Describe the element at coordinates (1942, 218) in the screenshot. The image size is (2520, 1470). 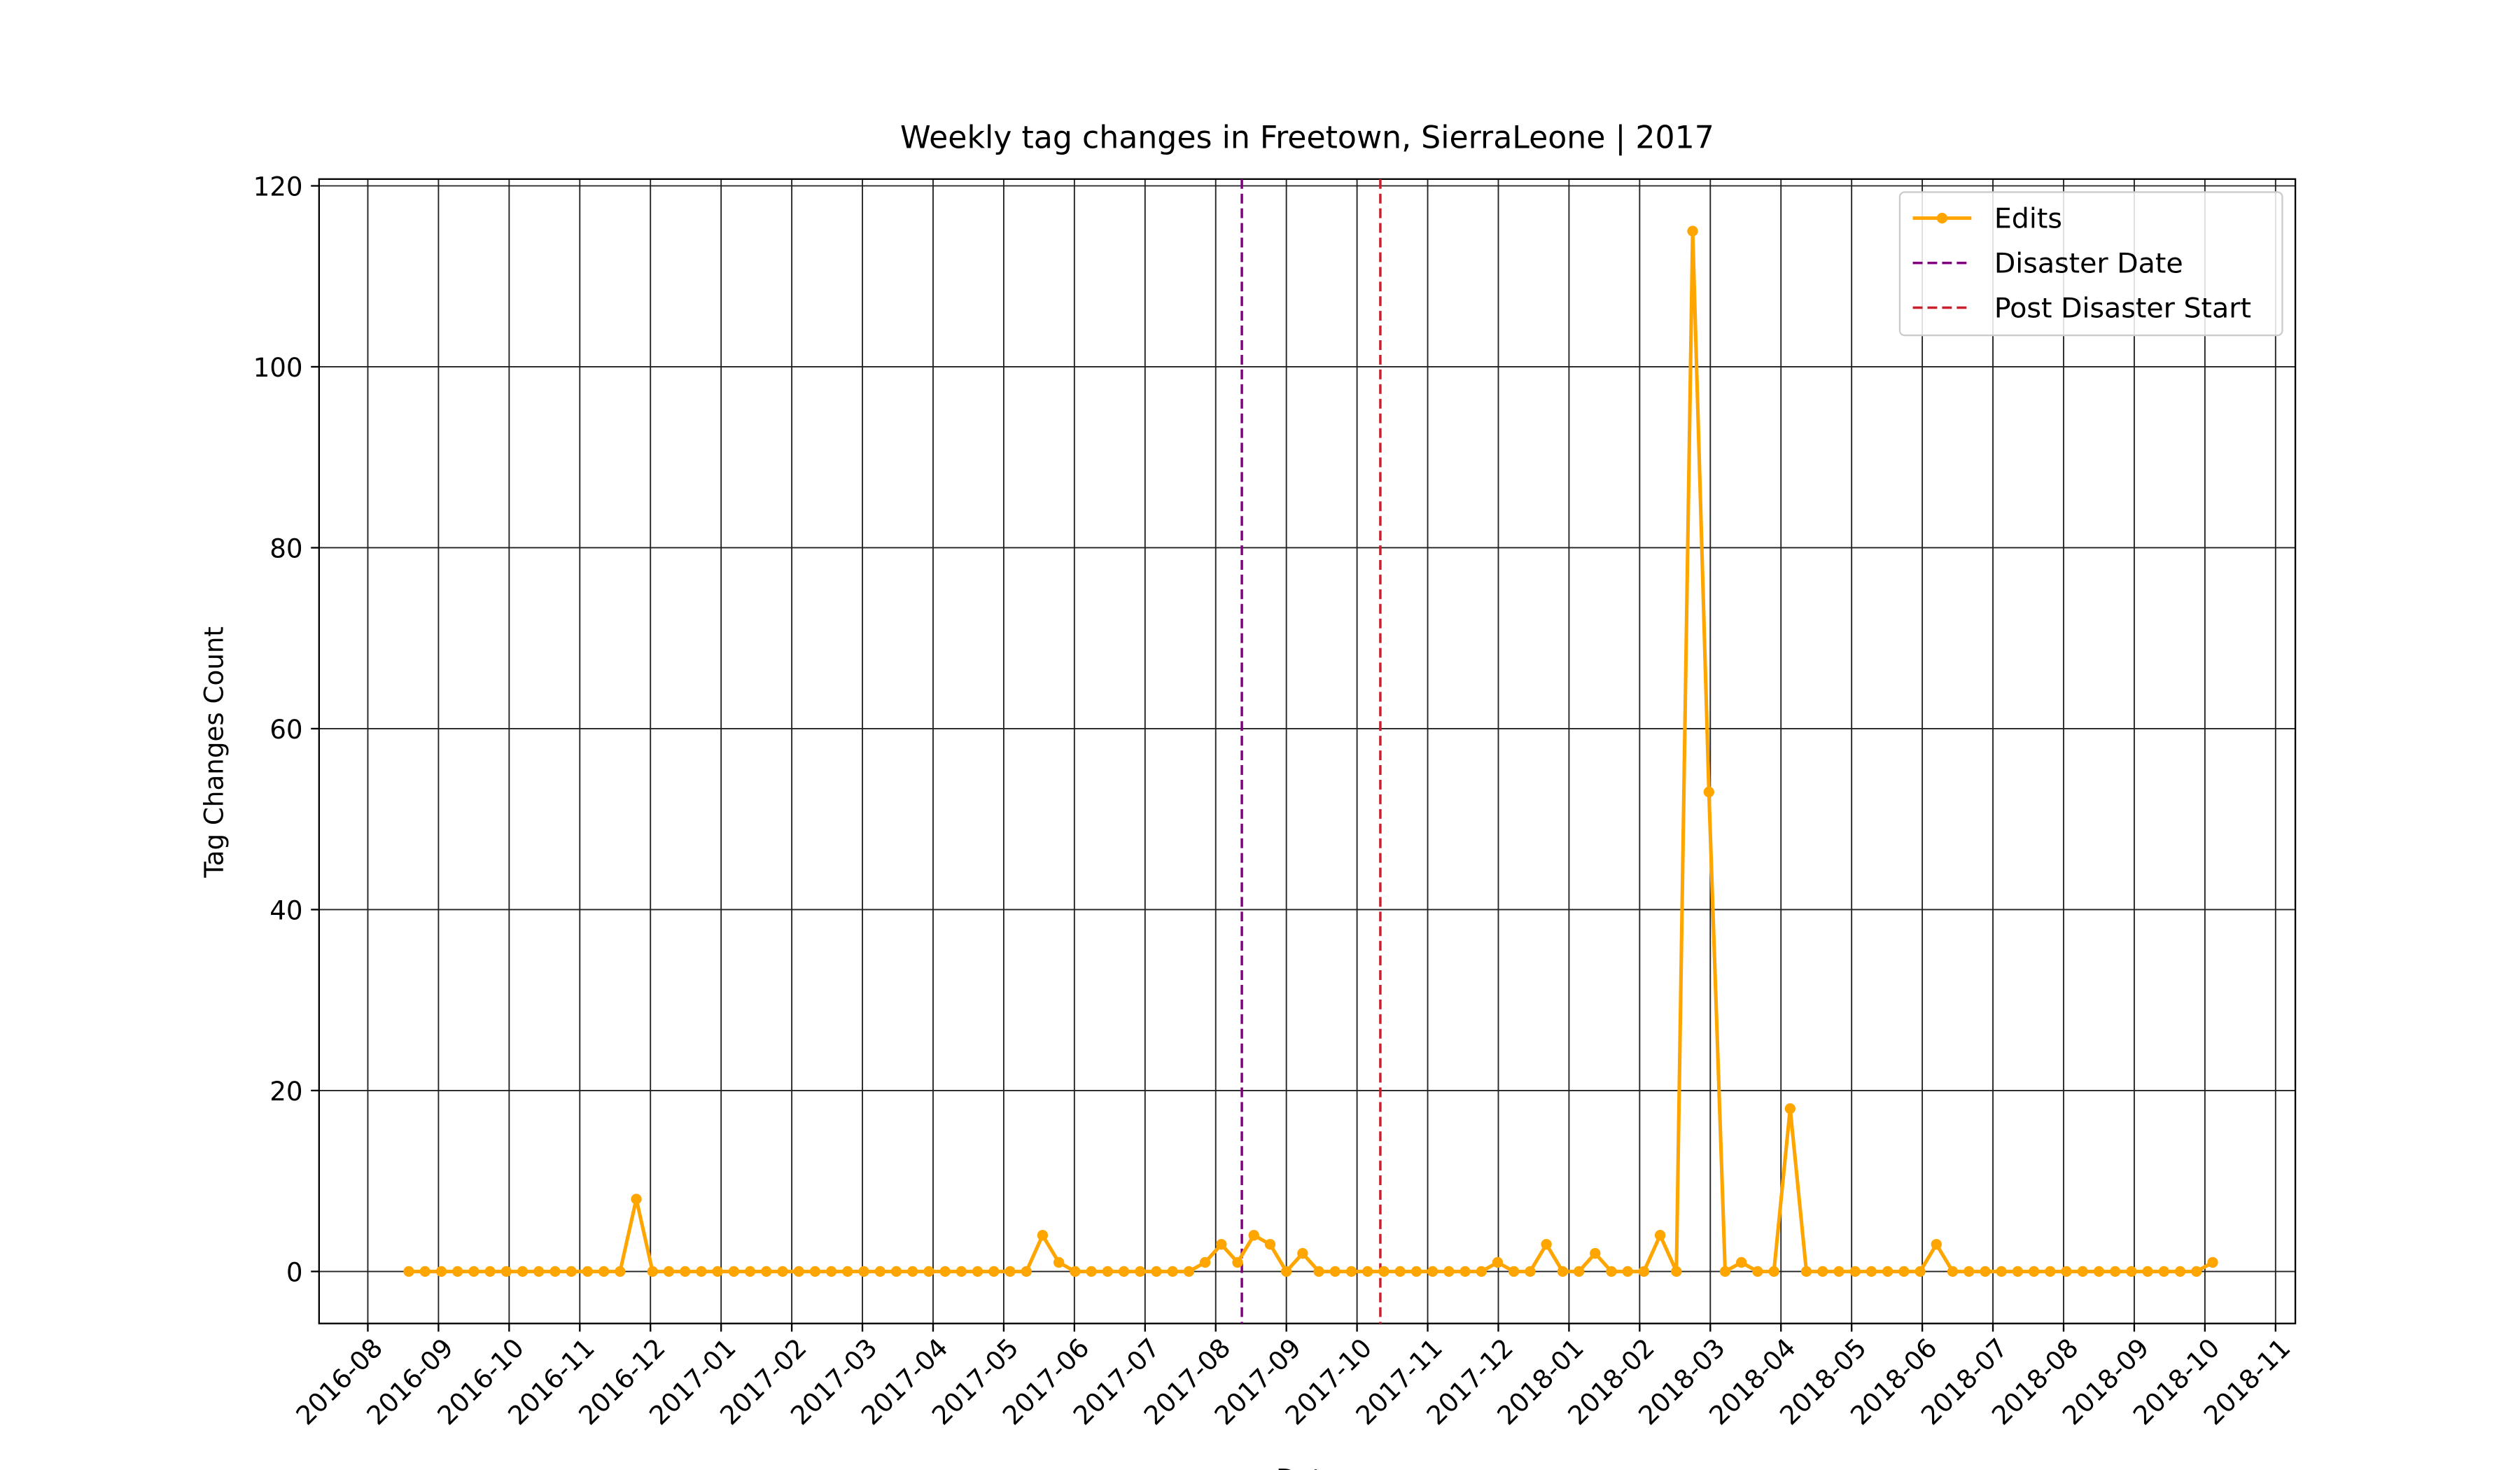
I see `legend-marker` at that location.